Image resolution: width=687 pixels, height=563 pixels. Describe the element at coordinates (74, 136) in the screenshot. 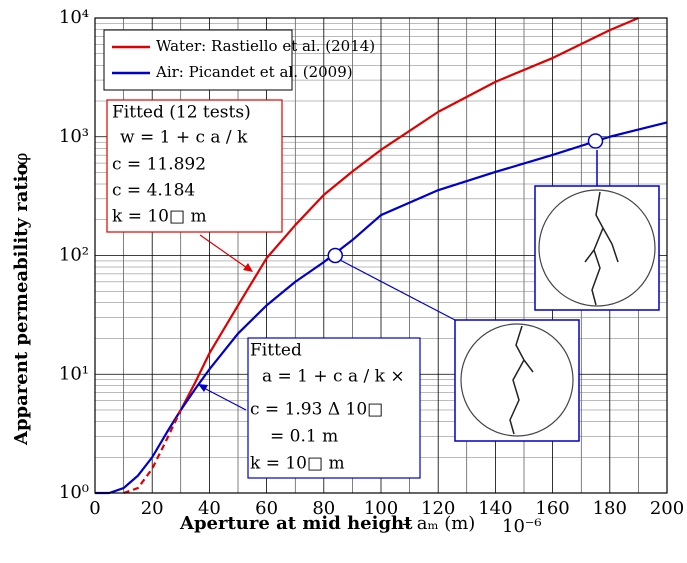

I see `y-tick-label: 10³` at that location.